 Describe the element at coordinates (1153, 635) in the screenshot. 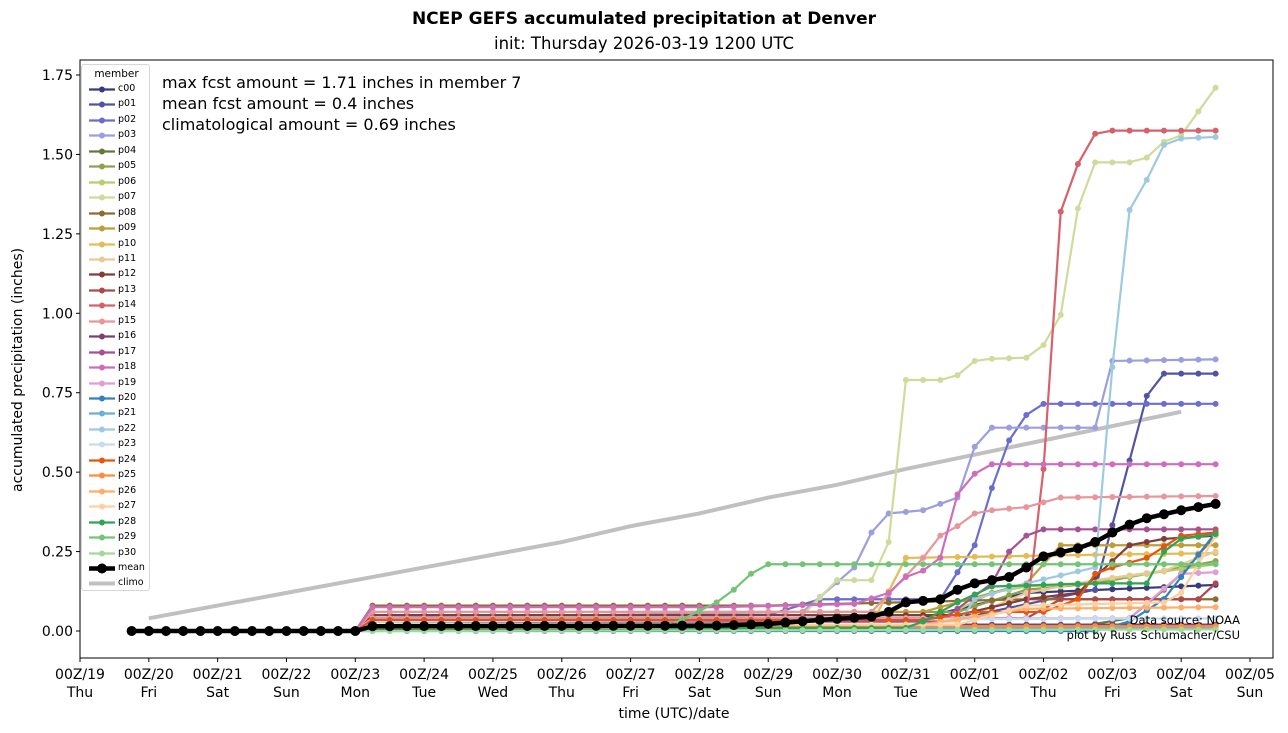

I see `author-credit: plot by Russ Schumacher/CSU` at that location.